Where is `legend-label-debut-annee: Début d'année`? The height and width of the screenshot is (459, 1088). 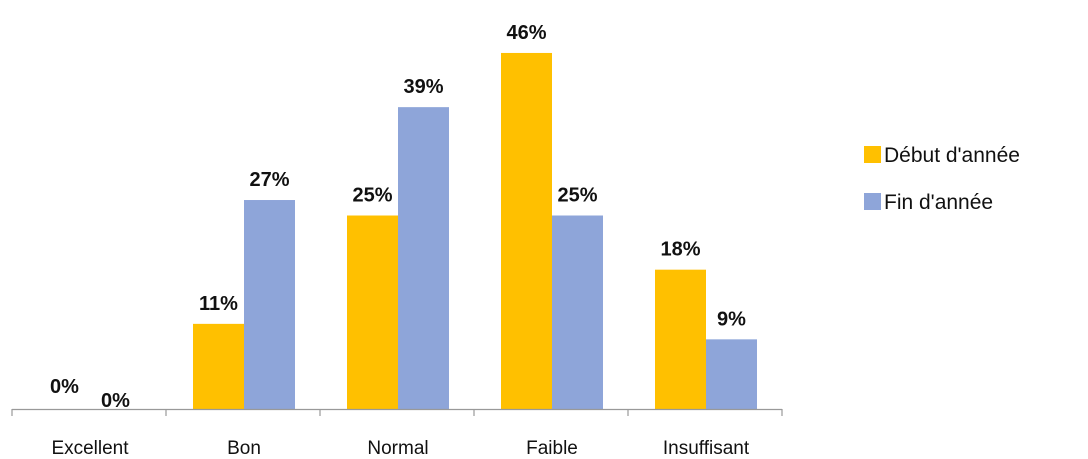 legend-label-debut-annee: Début d'année is located at coordinates (952, 155).